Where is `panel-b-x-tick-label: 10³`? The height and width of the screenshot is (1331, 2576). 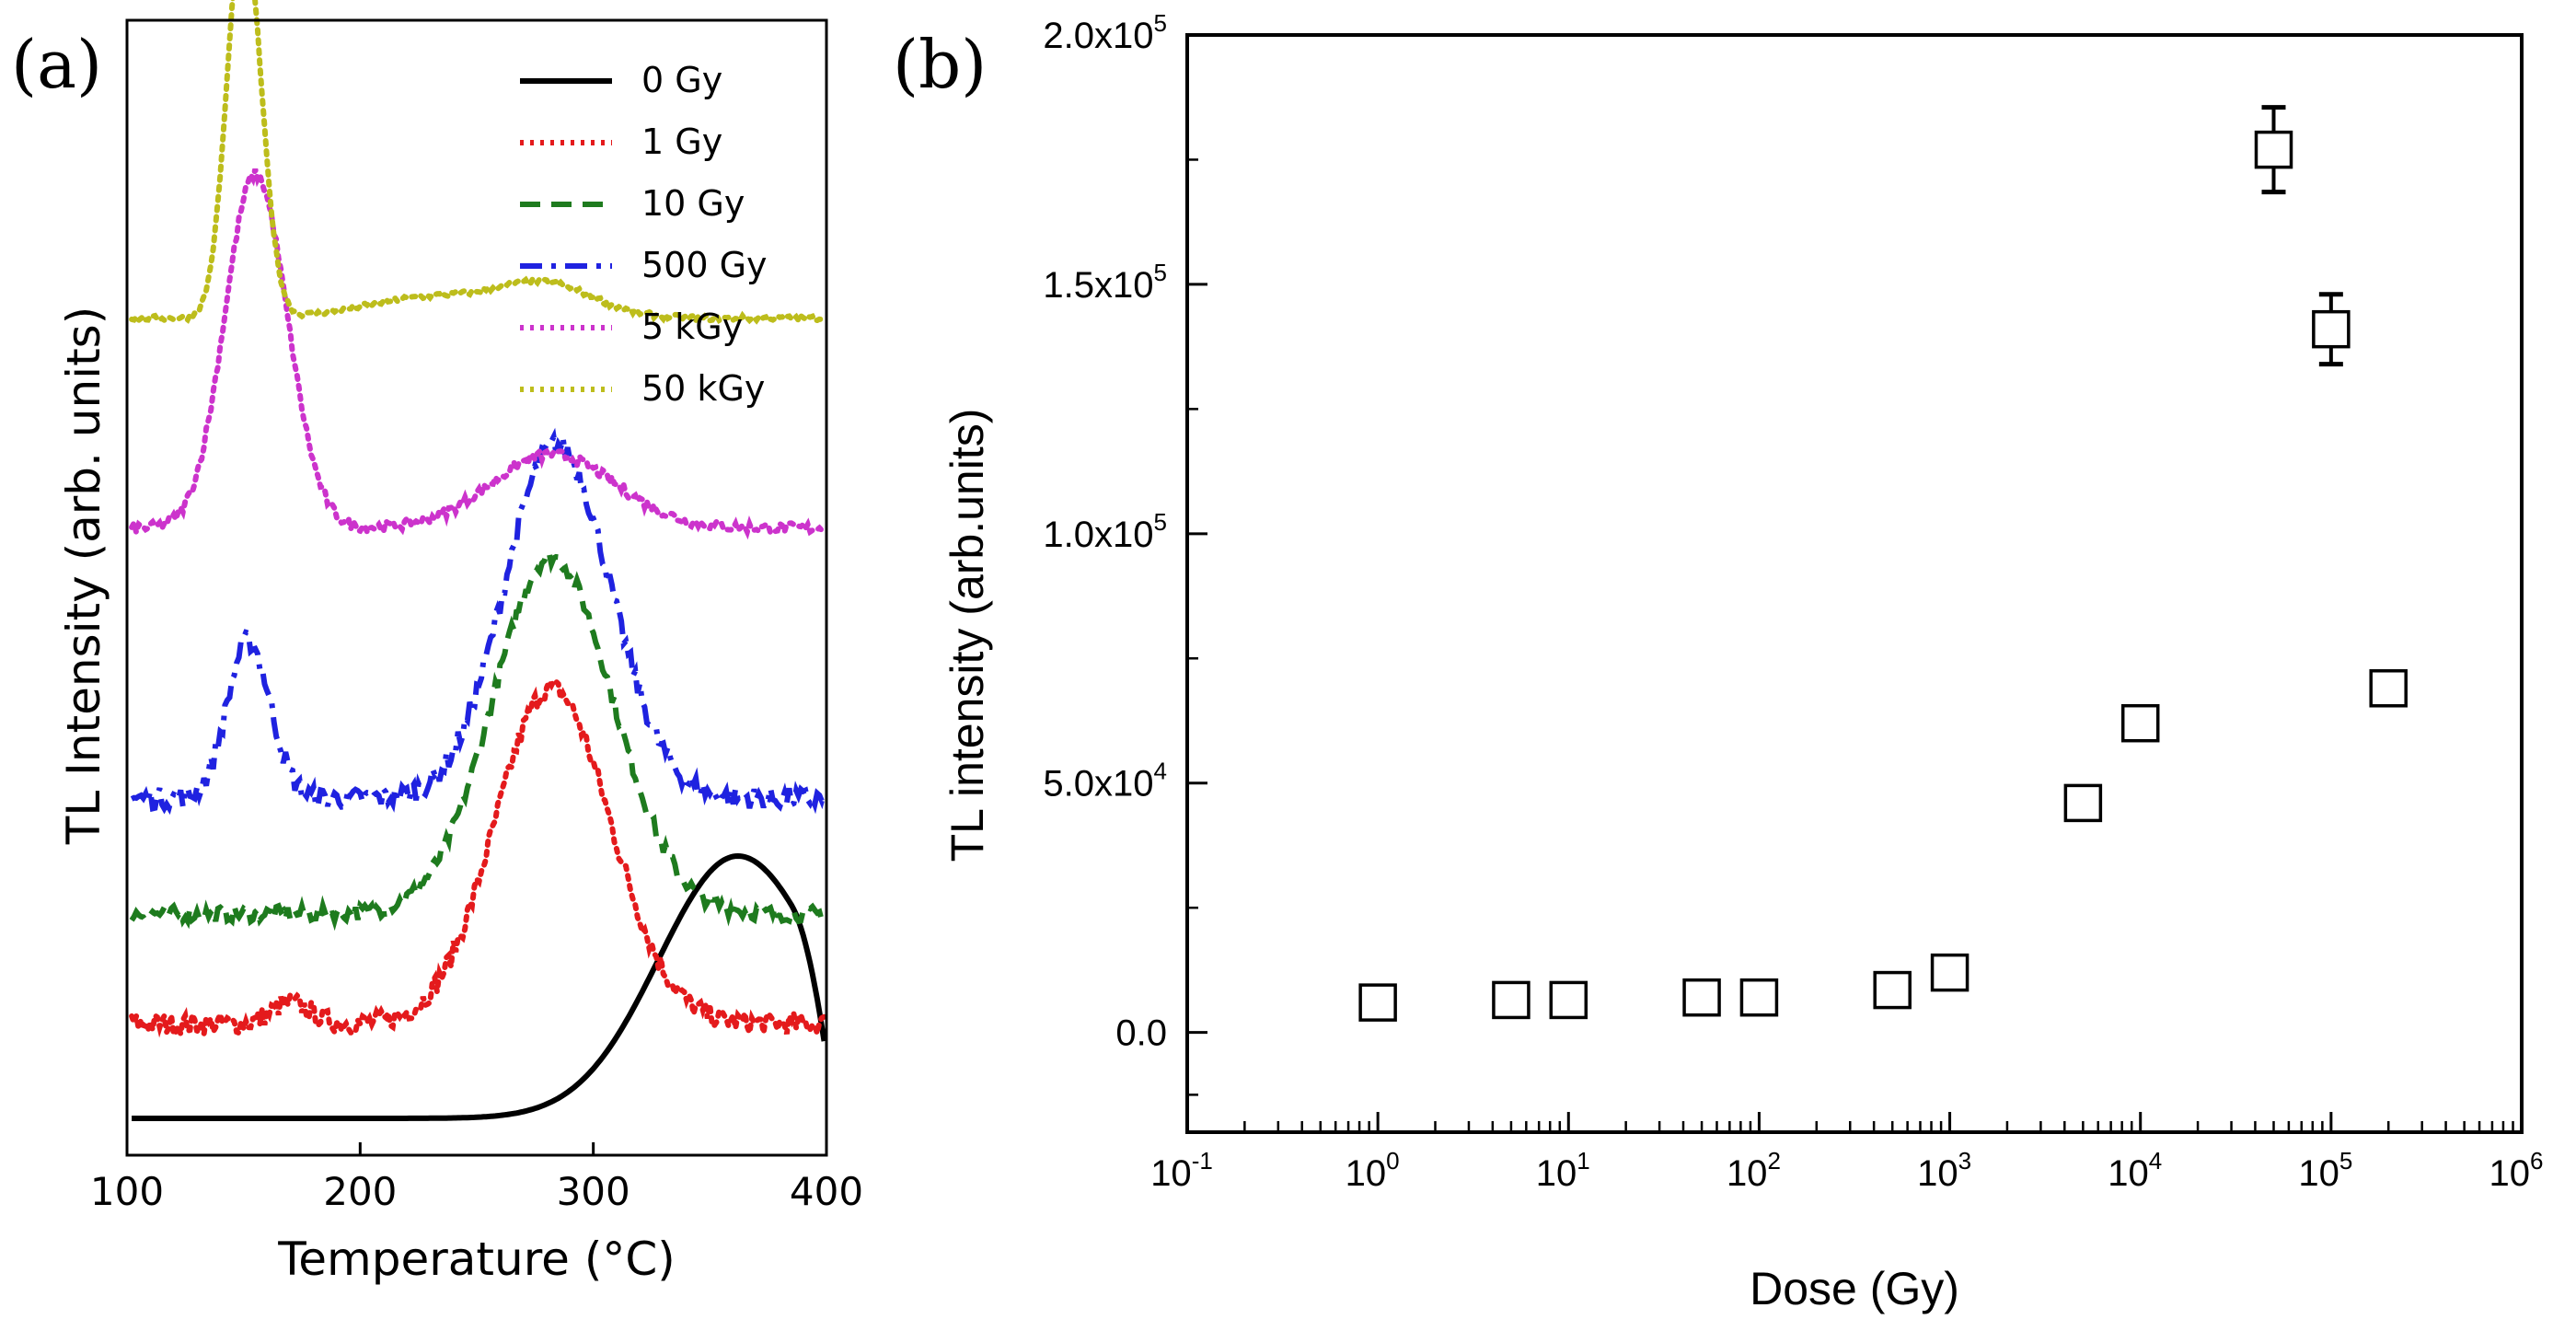 panel-b-x-tick-label: 10³ is located at coordinates (1944, 1170).